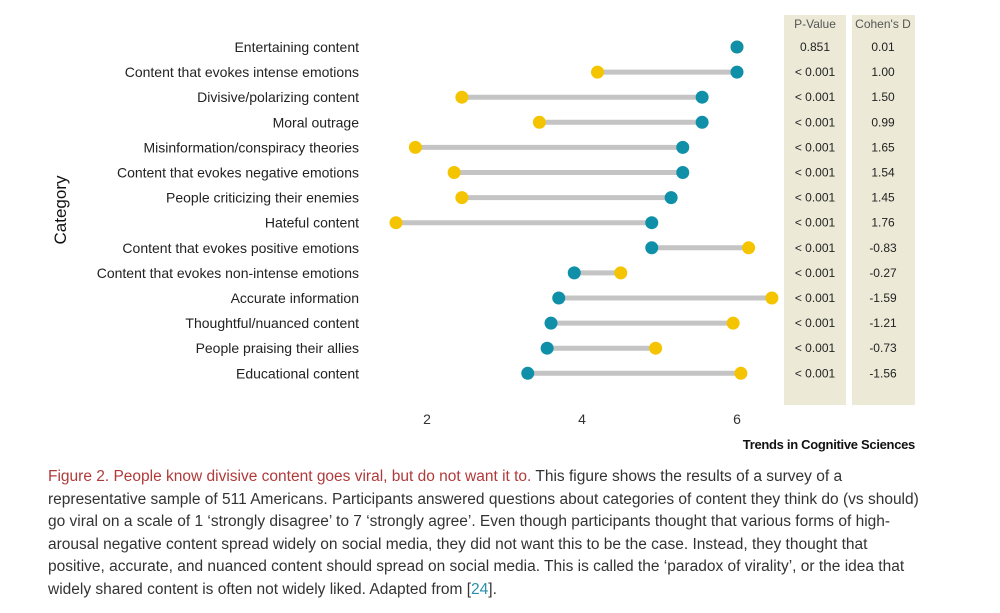 The image size is (1000, 613). What do you see at coordinates (492, 589) in the screenshot?
I see `caption-end: ].` at bounding box center [492, 589].